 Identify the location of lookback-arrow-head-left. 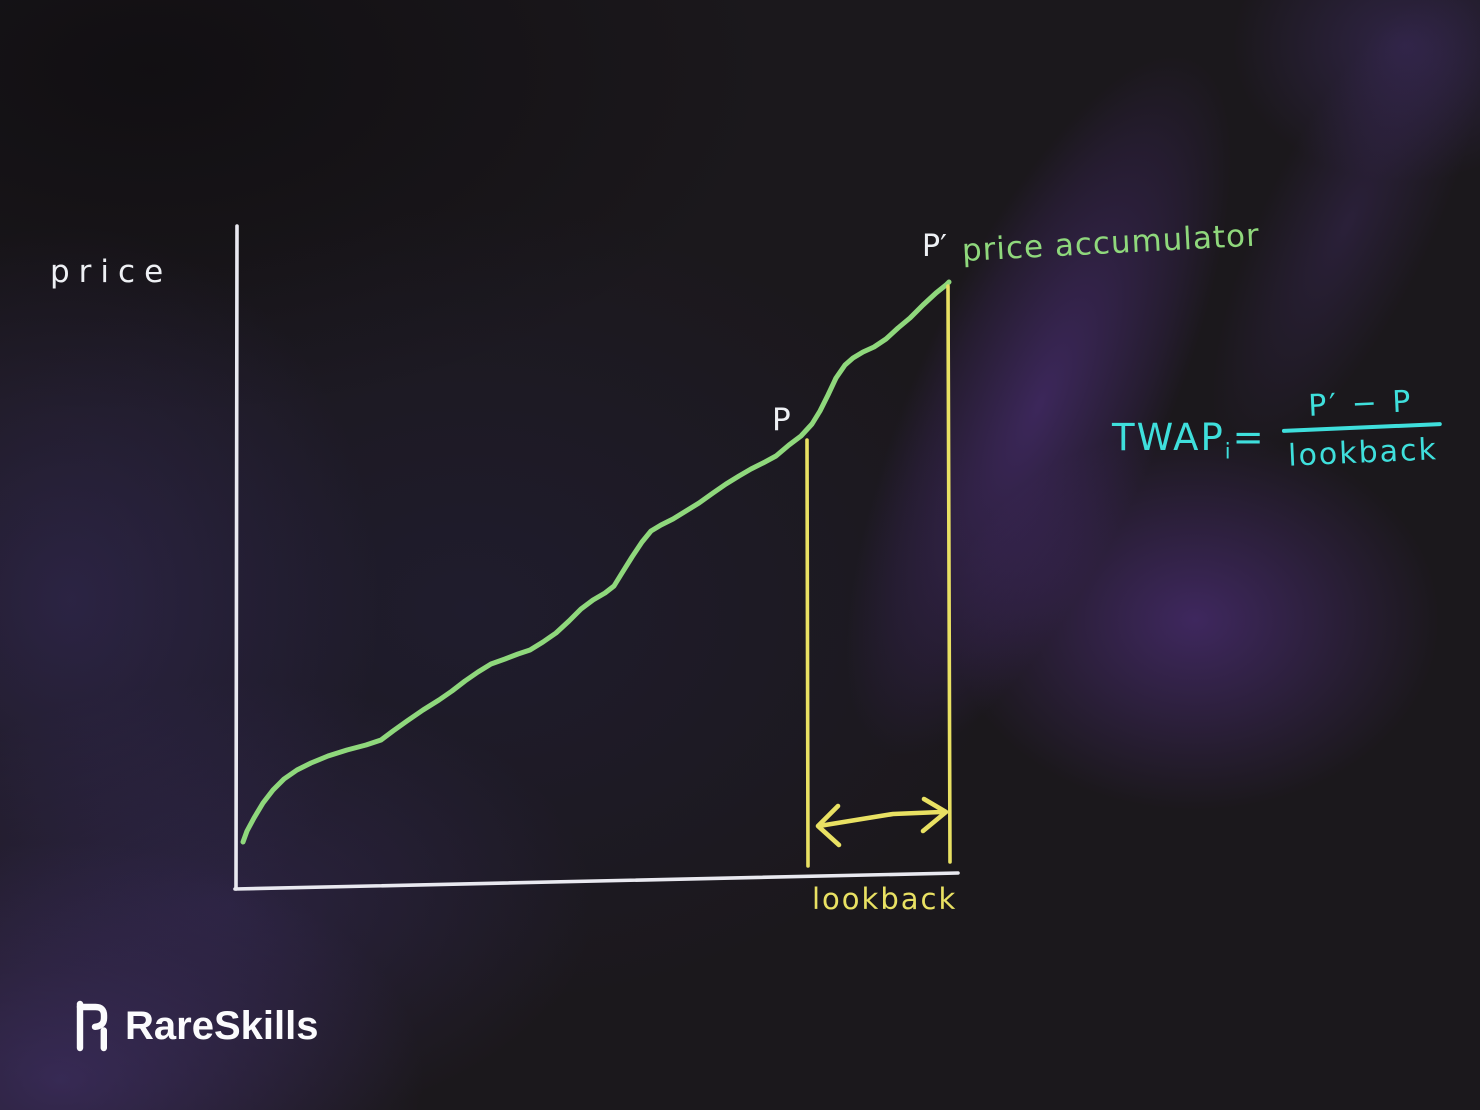
(828, 825).